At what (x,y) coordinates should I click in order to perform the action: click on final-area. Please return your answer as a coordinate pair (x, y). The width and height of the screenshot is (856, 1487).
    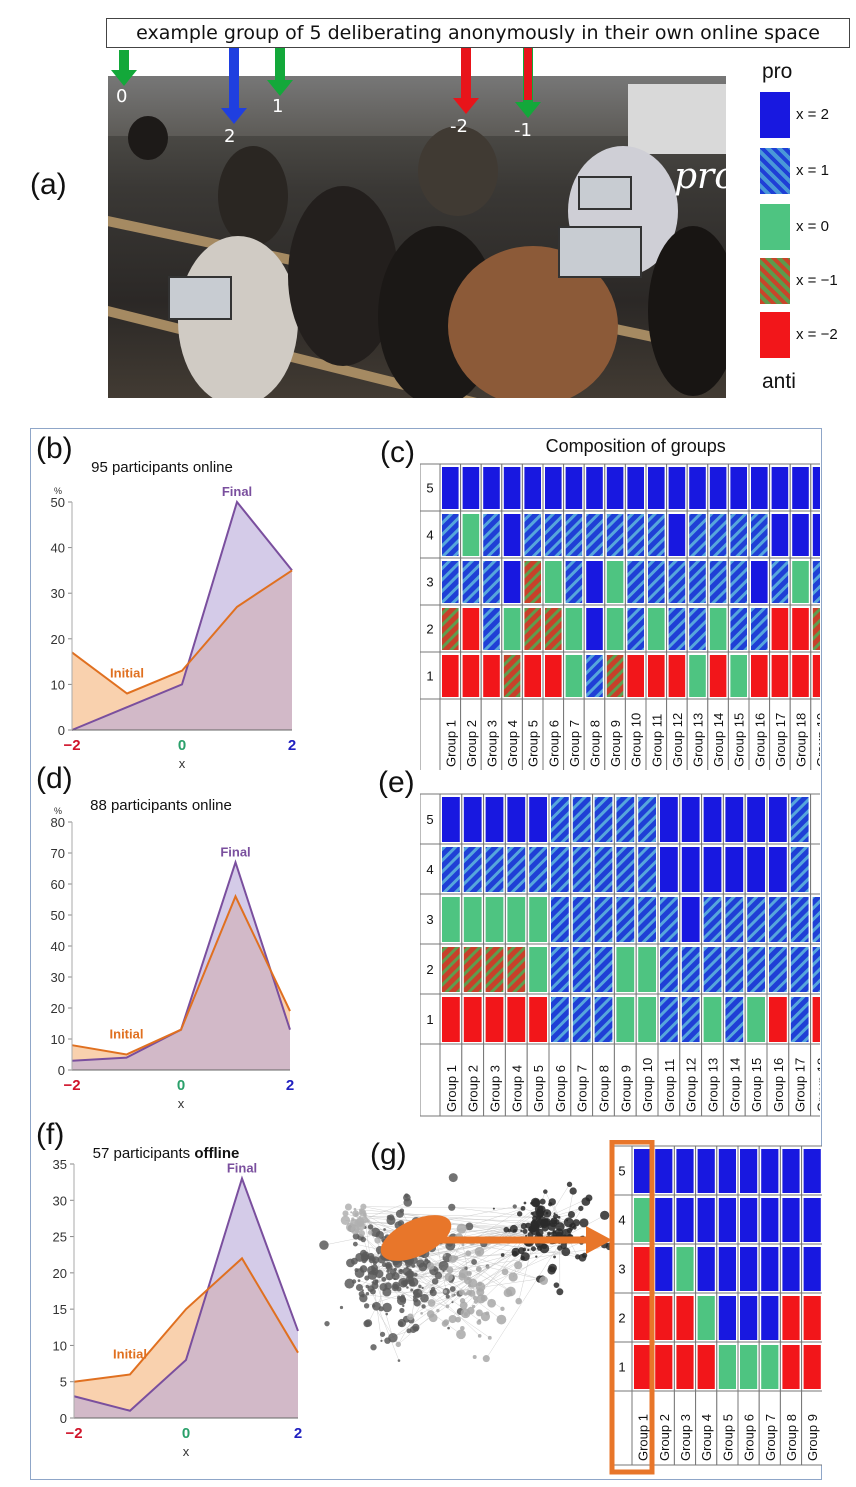
    Looking at the image, I should click on (181, 966).